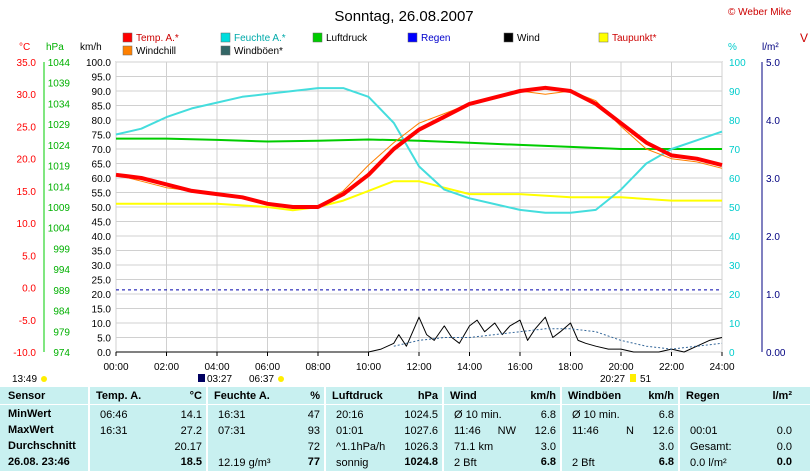  I want to click on col4-value: 1026.3, so click(421, 447).